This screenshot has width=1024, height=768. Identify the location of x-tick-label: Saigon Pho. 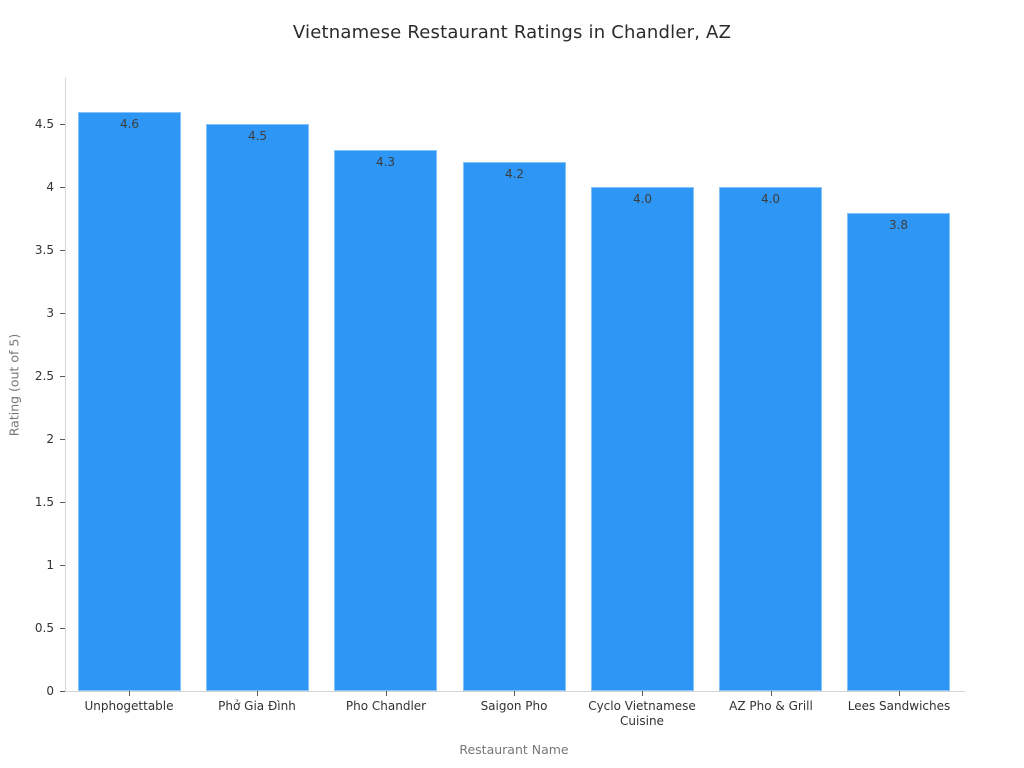
(514, 706).